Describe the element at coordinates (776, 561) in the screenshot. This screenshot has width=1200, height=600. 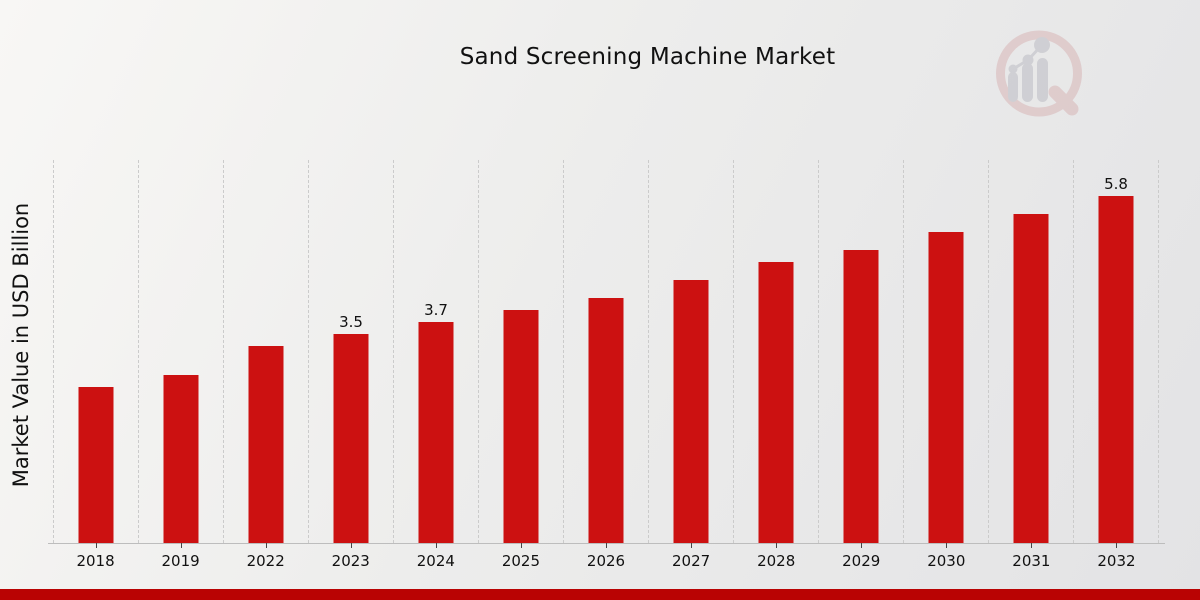
I see `x-axis-tick-label-2028: 2028` at that location.